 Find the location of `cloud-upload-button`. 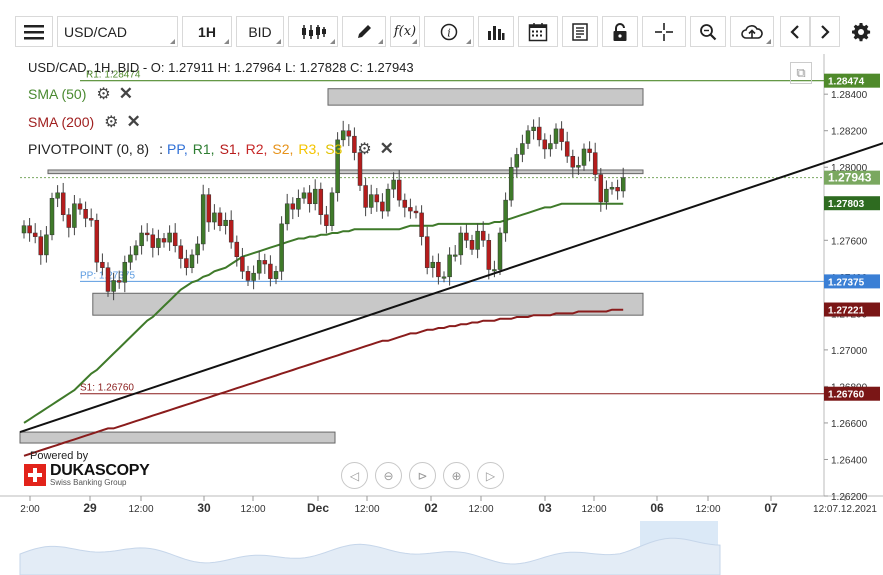

cloud-upload-button is located at coordinates (752, 31).